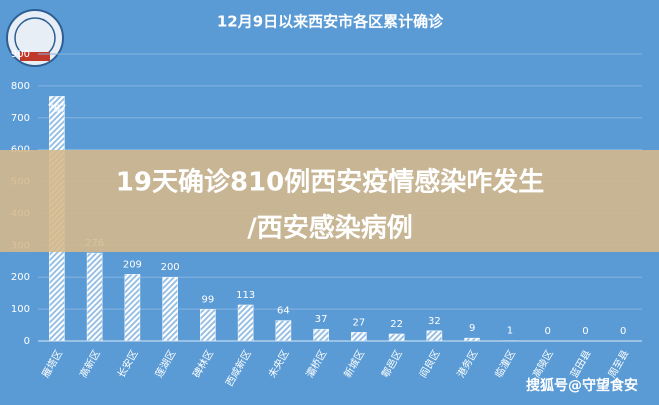  What do you see at coordinates (170, 267) in the screenshot?
I see `data-label: 200` at bounding box center [170, 267].